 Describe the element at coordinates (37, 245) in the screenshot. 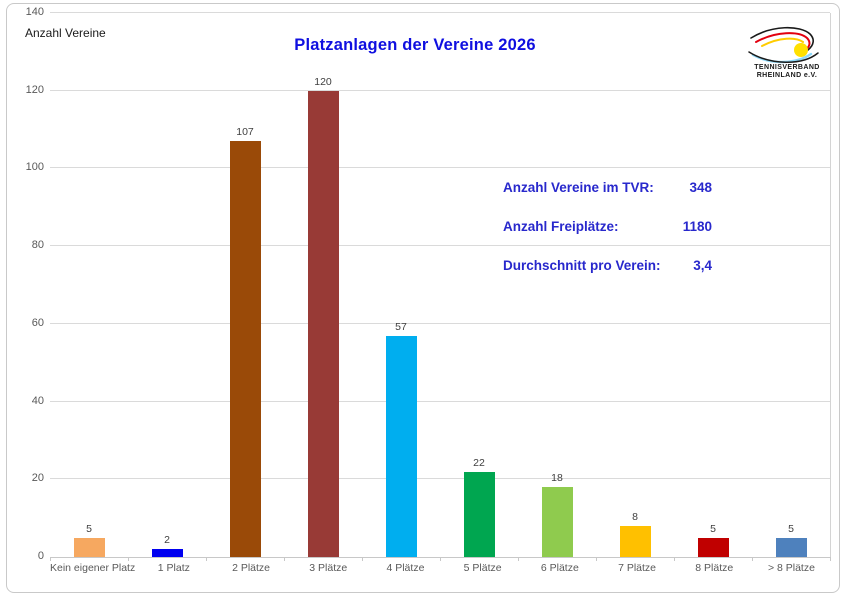

I see `y-axis-tick-label: 80` at that location.